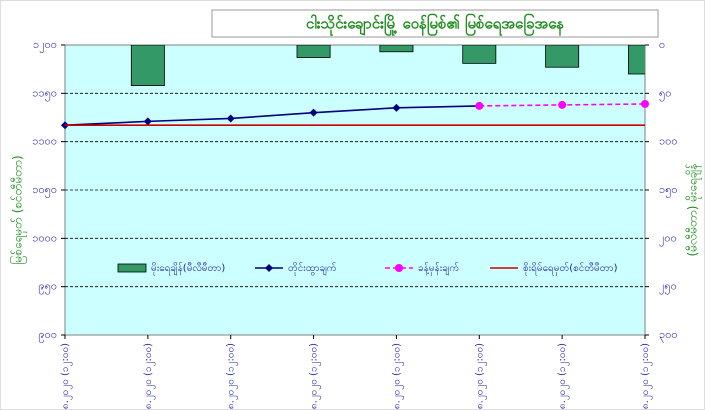  What do you see at coordinates (188, 268) in the screenshot?
I see `legend-label: မိုးရေချိန်(မီလီမီတာ)` at bounding box center [188, 268].